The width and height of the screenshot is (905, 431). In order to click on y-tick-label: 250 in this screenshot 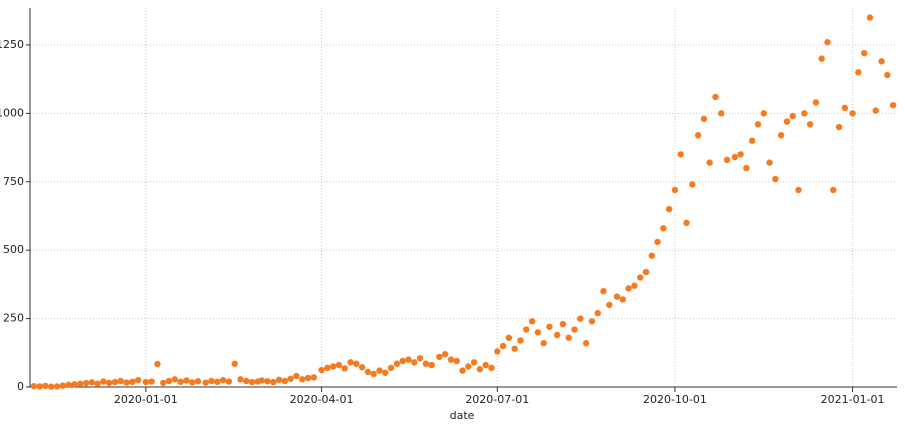, I will do `click(13, 318)`.